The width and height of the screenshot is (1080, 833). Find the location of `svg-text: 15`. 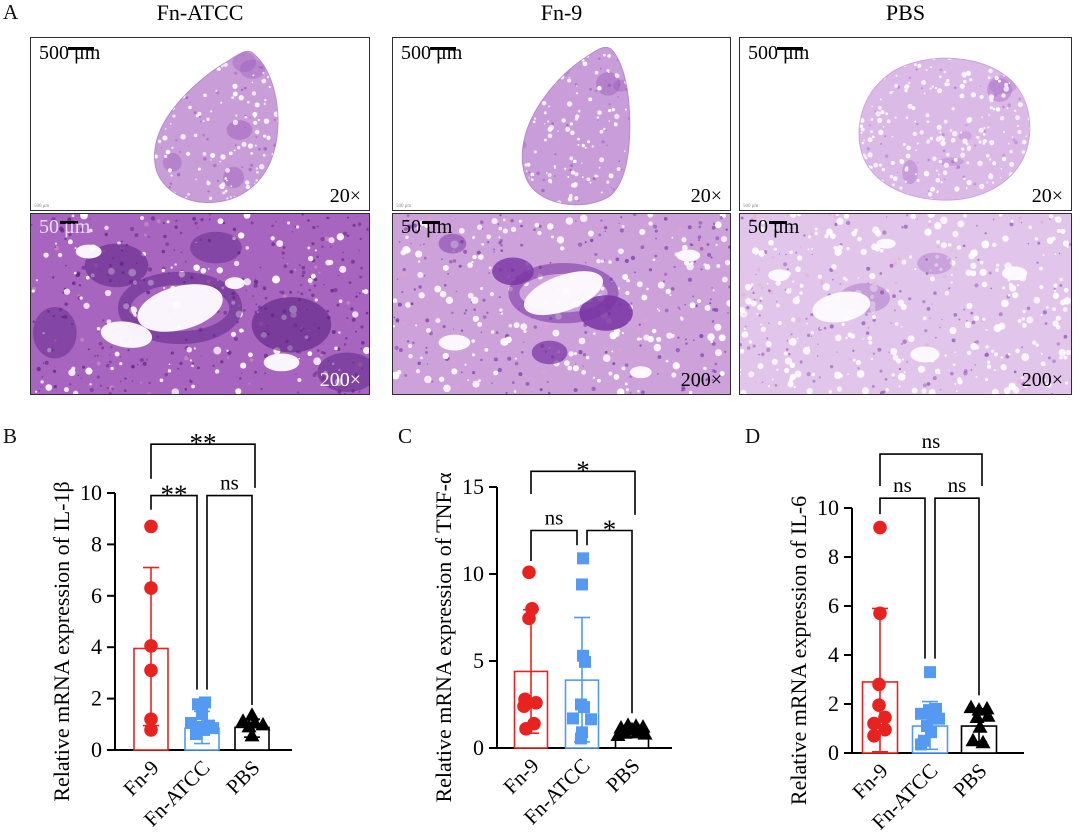

svg-text: 15 is located at coordinates (473, 486).